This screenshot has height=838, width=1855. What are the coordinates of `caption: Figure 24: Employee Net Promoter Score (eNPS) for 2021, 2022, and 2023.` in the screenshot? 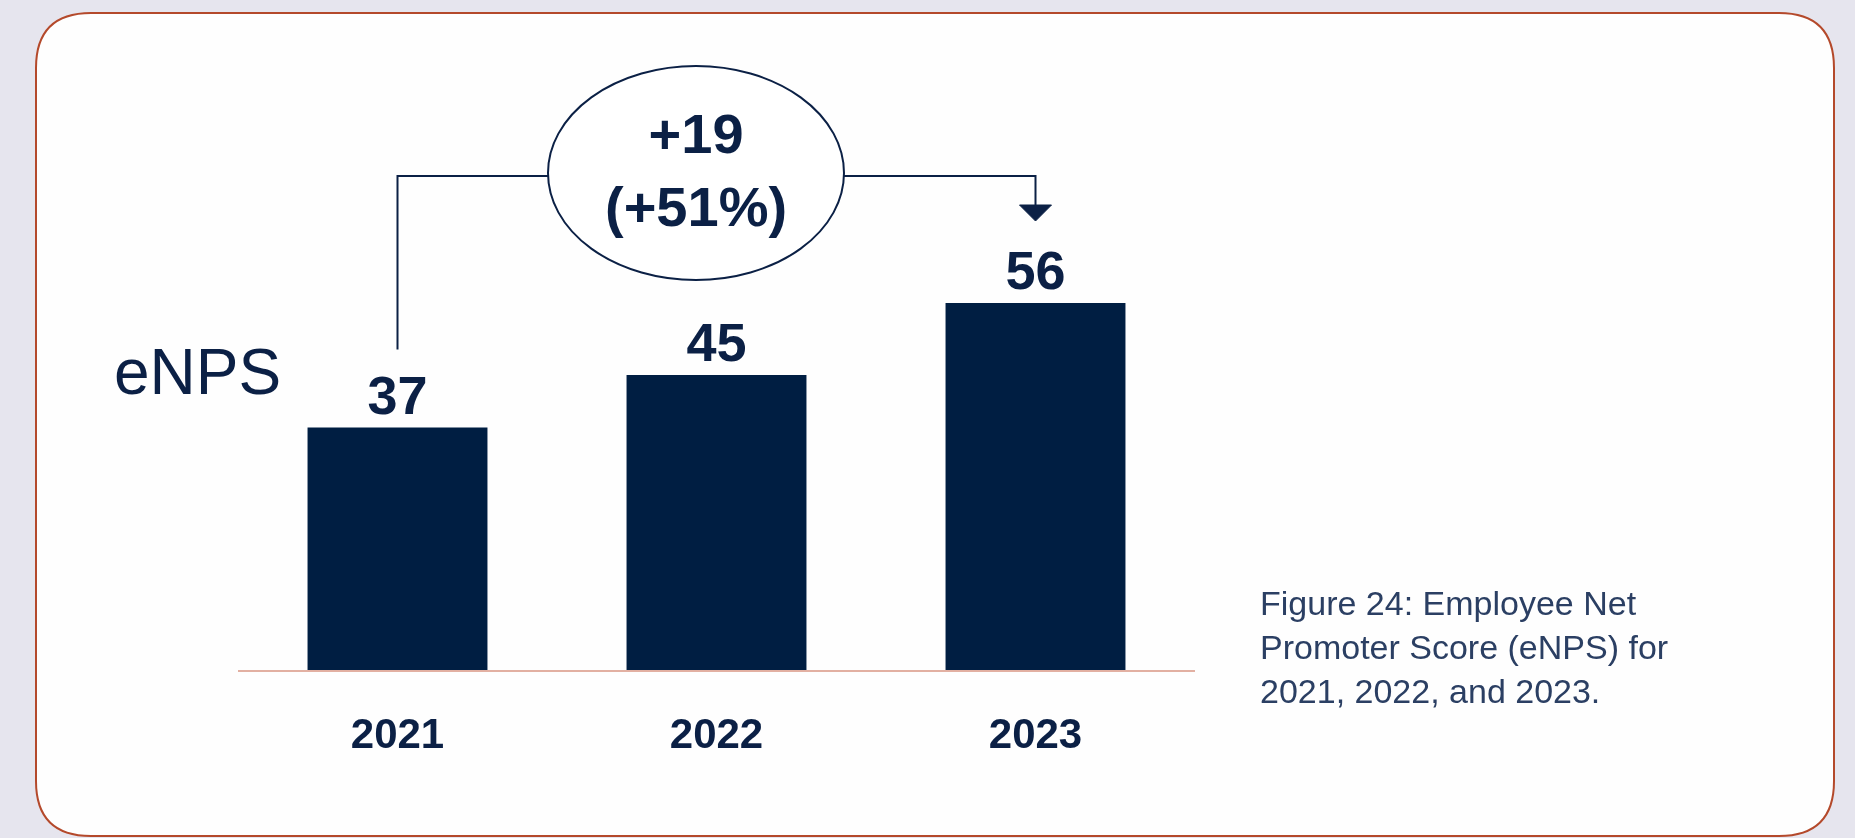 It's located at (1464, 647).